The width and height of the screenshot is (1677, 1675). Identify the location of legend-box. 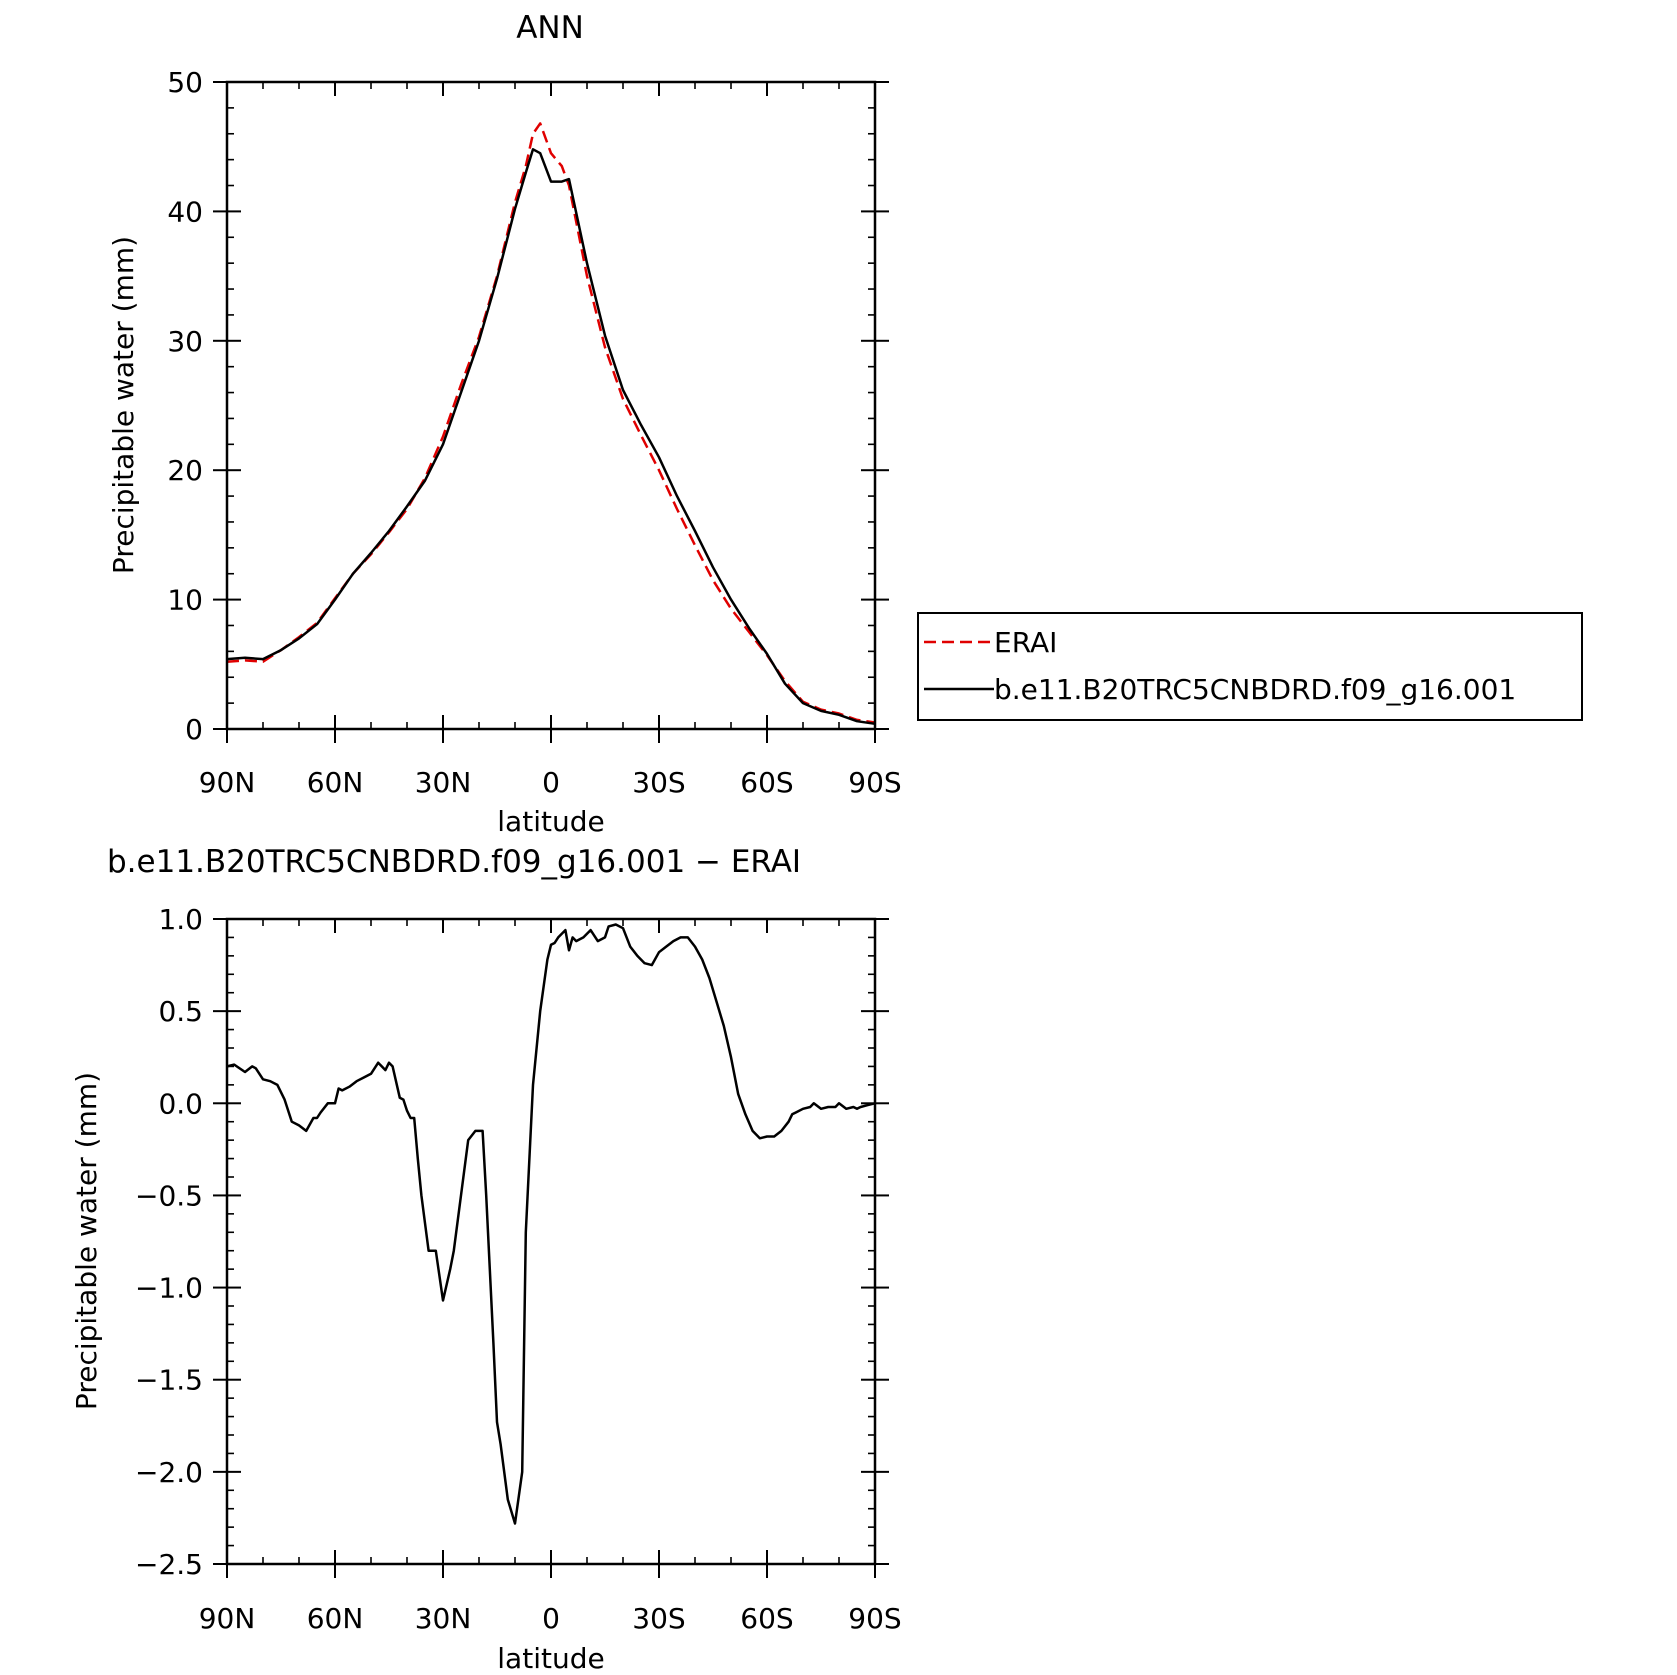
(1250, 666).